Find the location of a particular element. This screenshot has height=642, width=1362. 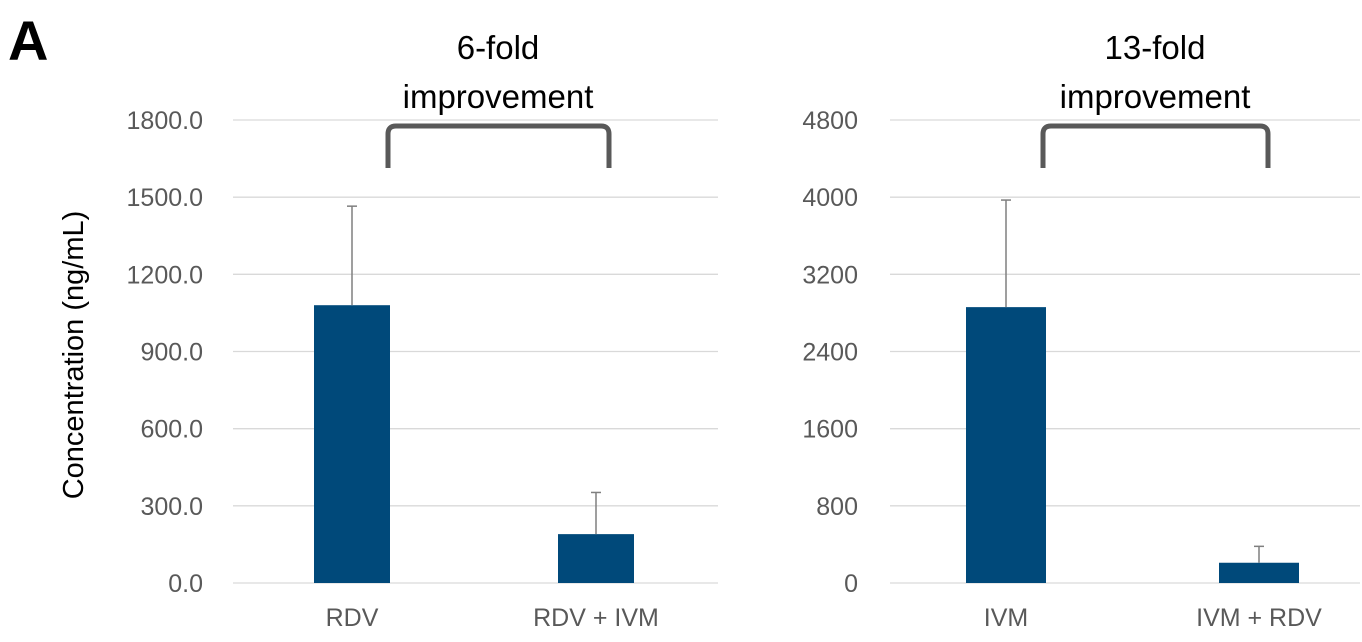

y-tick-label: 300.0 is located at coordinates (171, 507).